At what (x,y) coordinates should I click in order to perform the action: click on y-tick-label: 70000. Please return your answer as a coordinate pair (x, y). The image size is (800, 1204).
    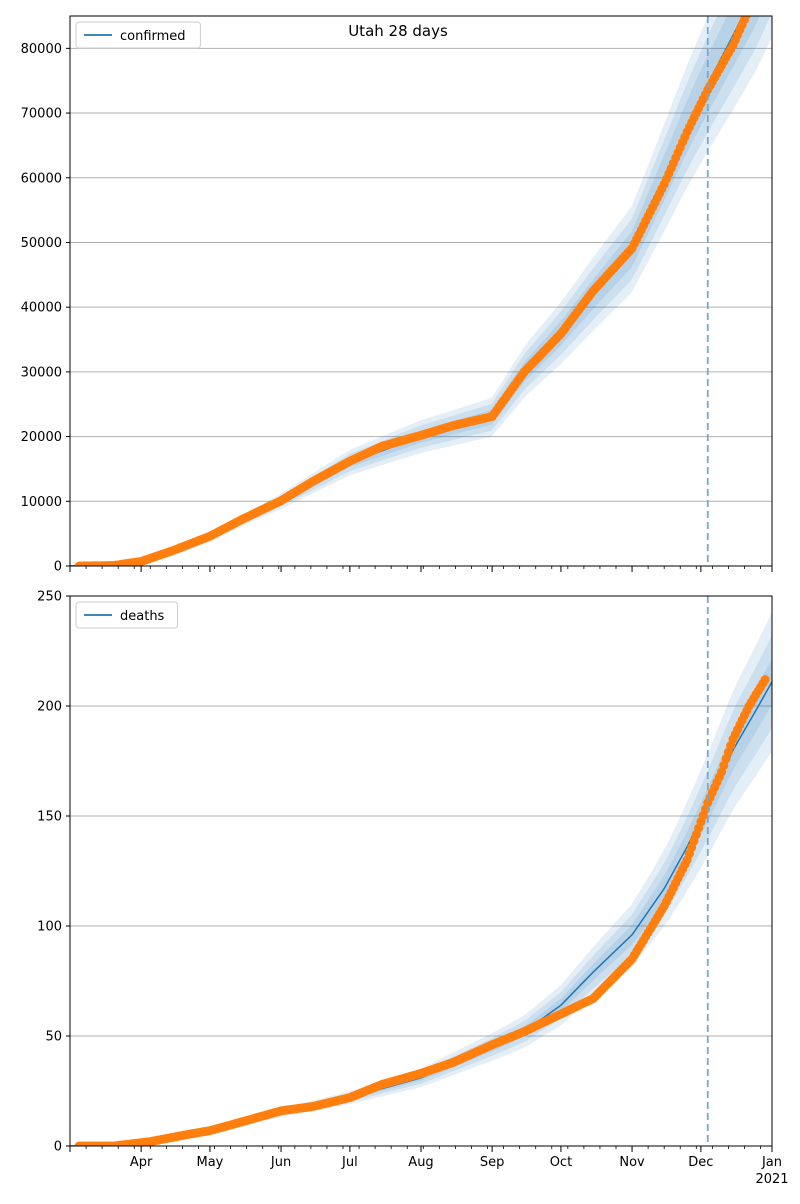
    Looking at the image, I should click on (41, 114).